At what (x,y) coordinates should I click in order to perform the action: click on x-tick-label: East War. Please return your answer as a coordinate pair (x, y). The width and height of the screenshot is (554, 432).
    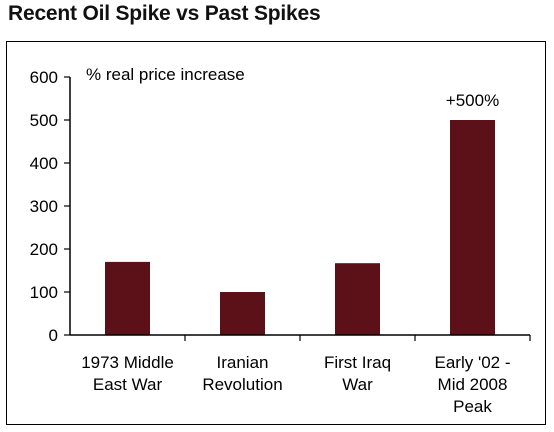
    Looking at the image, I should click on (128, 384).